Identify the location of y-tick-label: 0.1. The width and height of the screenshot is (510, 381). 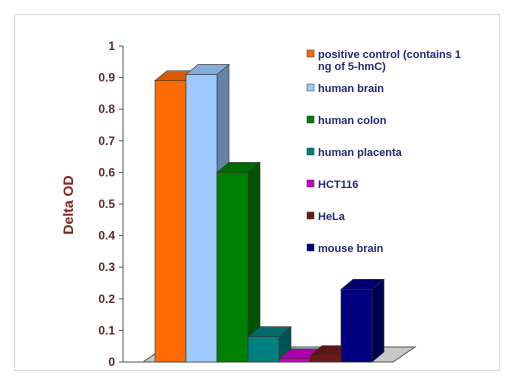
(106, 330).